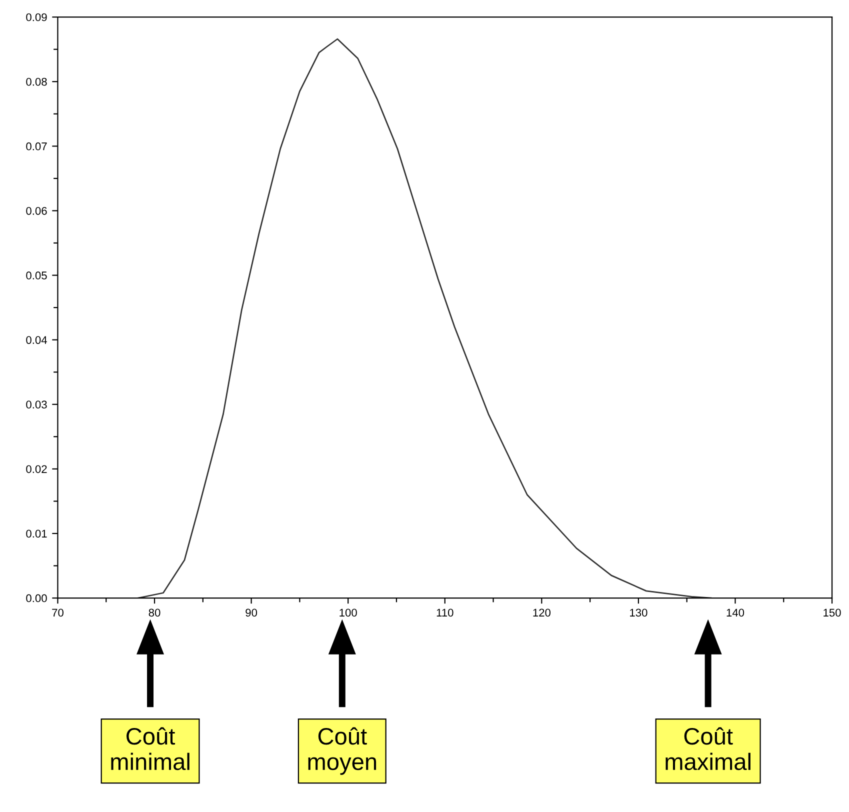 This screenshot has width=849, height=812. What do you see at coordinates (154, 612) in the screenshot?
I see `x-tick-label: 80` at bounding box center [154, 612].